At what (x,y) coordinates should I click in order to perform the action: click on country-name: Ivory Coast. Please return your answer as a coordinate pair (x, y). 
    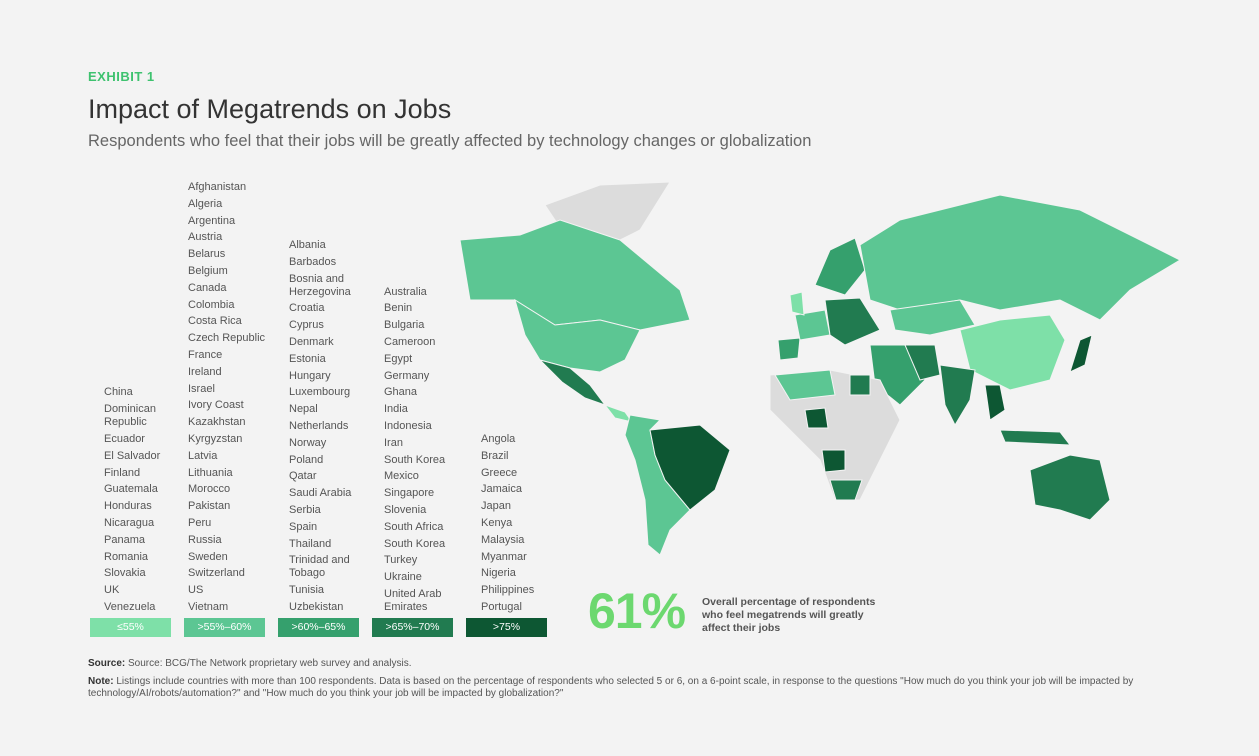
    Looking at the image, I should click on (216, 405).